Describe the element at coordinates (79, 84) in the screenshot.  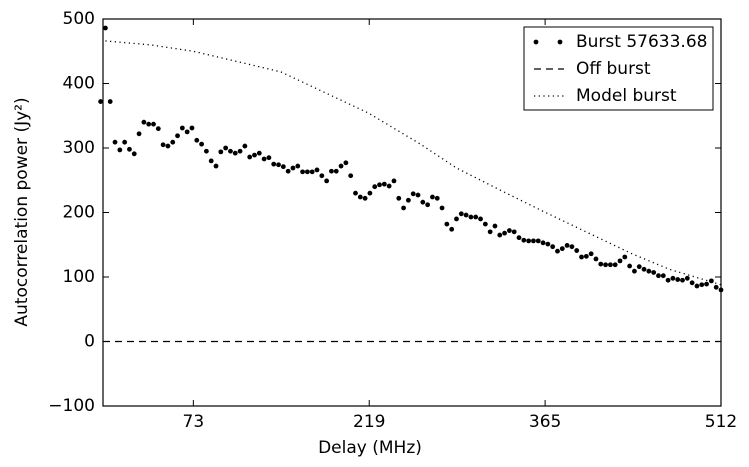
I see `y-tick-label: 400` at that location.